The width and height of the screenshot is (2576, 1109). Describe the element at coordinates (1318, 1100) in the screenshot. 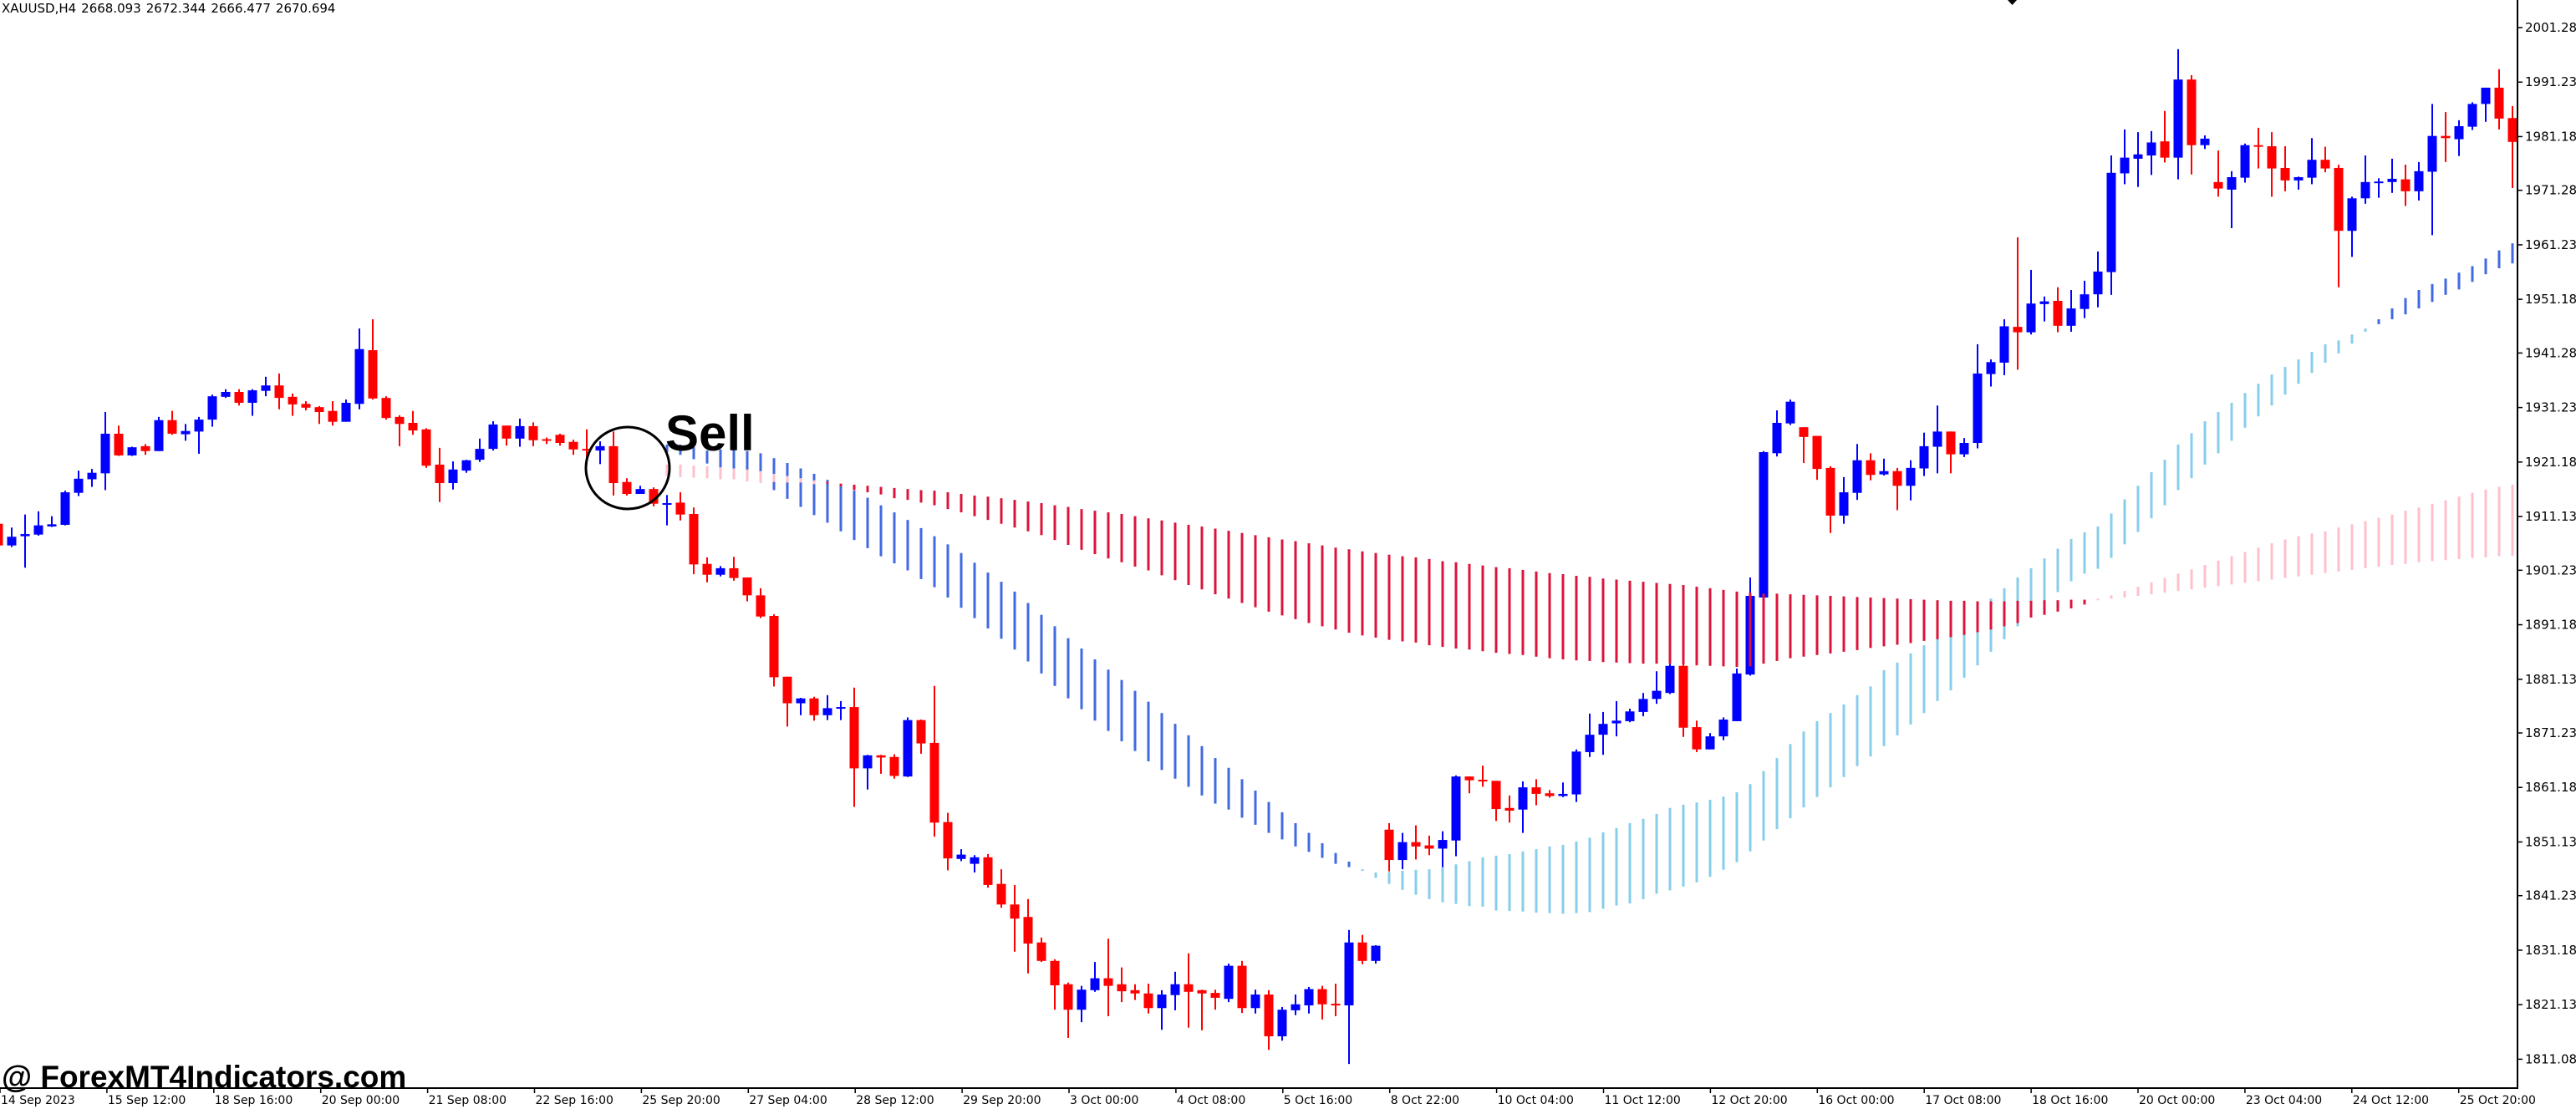

I see `time-label: 5 Oct 16:00` at that location.